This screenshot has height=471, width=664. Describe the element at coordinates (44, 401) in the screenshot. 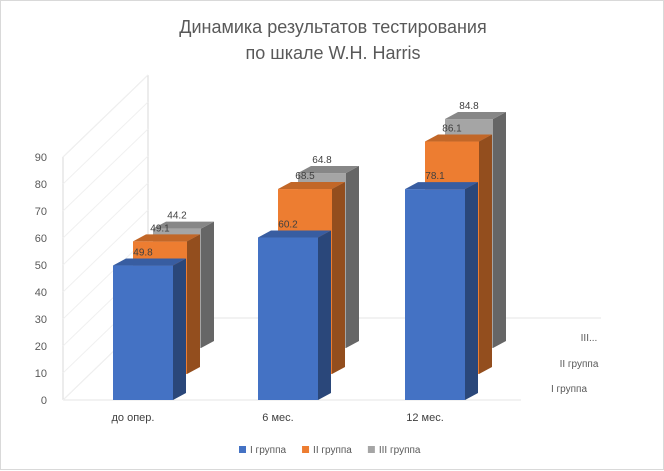

I see `y-tick-label: 0` at that location.